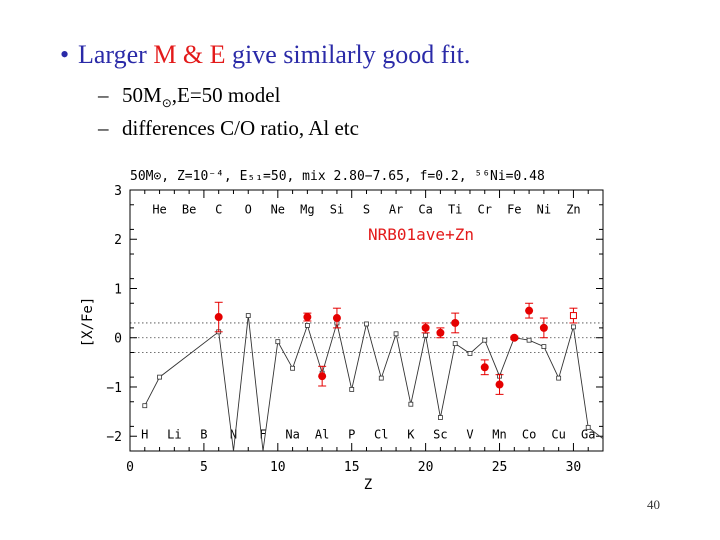 This screenshot has width=720, height=540. I want to click on element-label: K, so click(411, 435).